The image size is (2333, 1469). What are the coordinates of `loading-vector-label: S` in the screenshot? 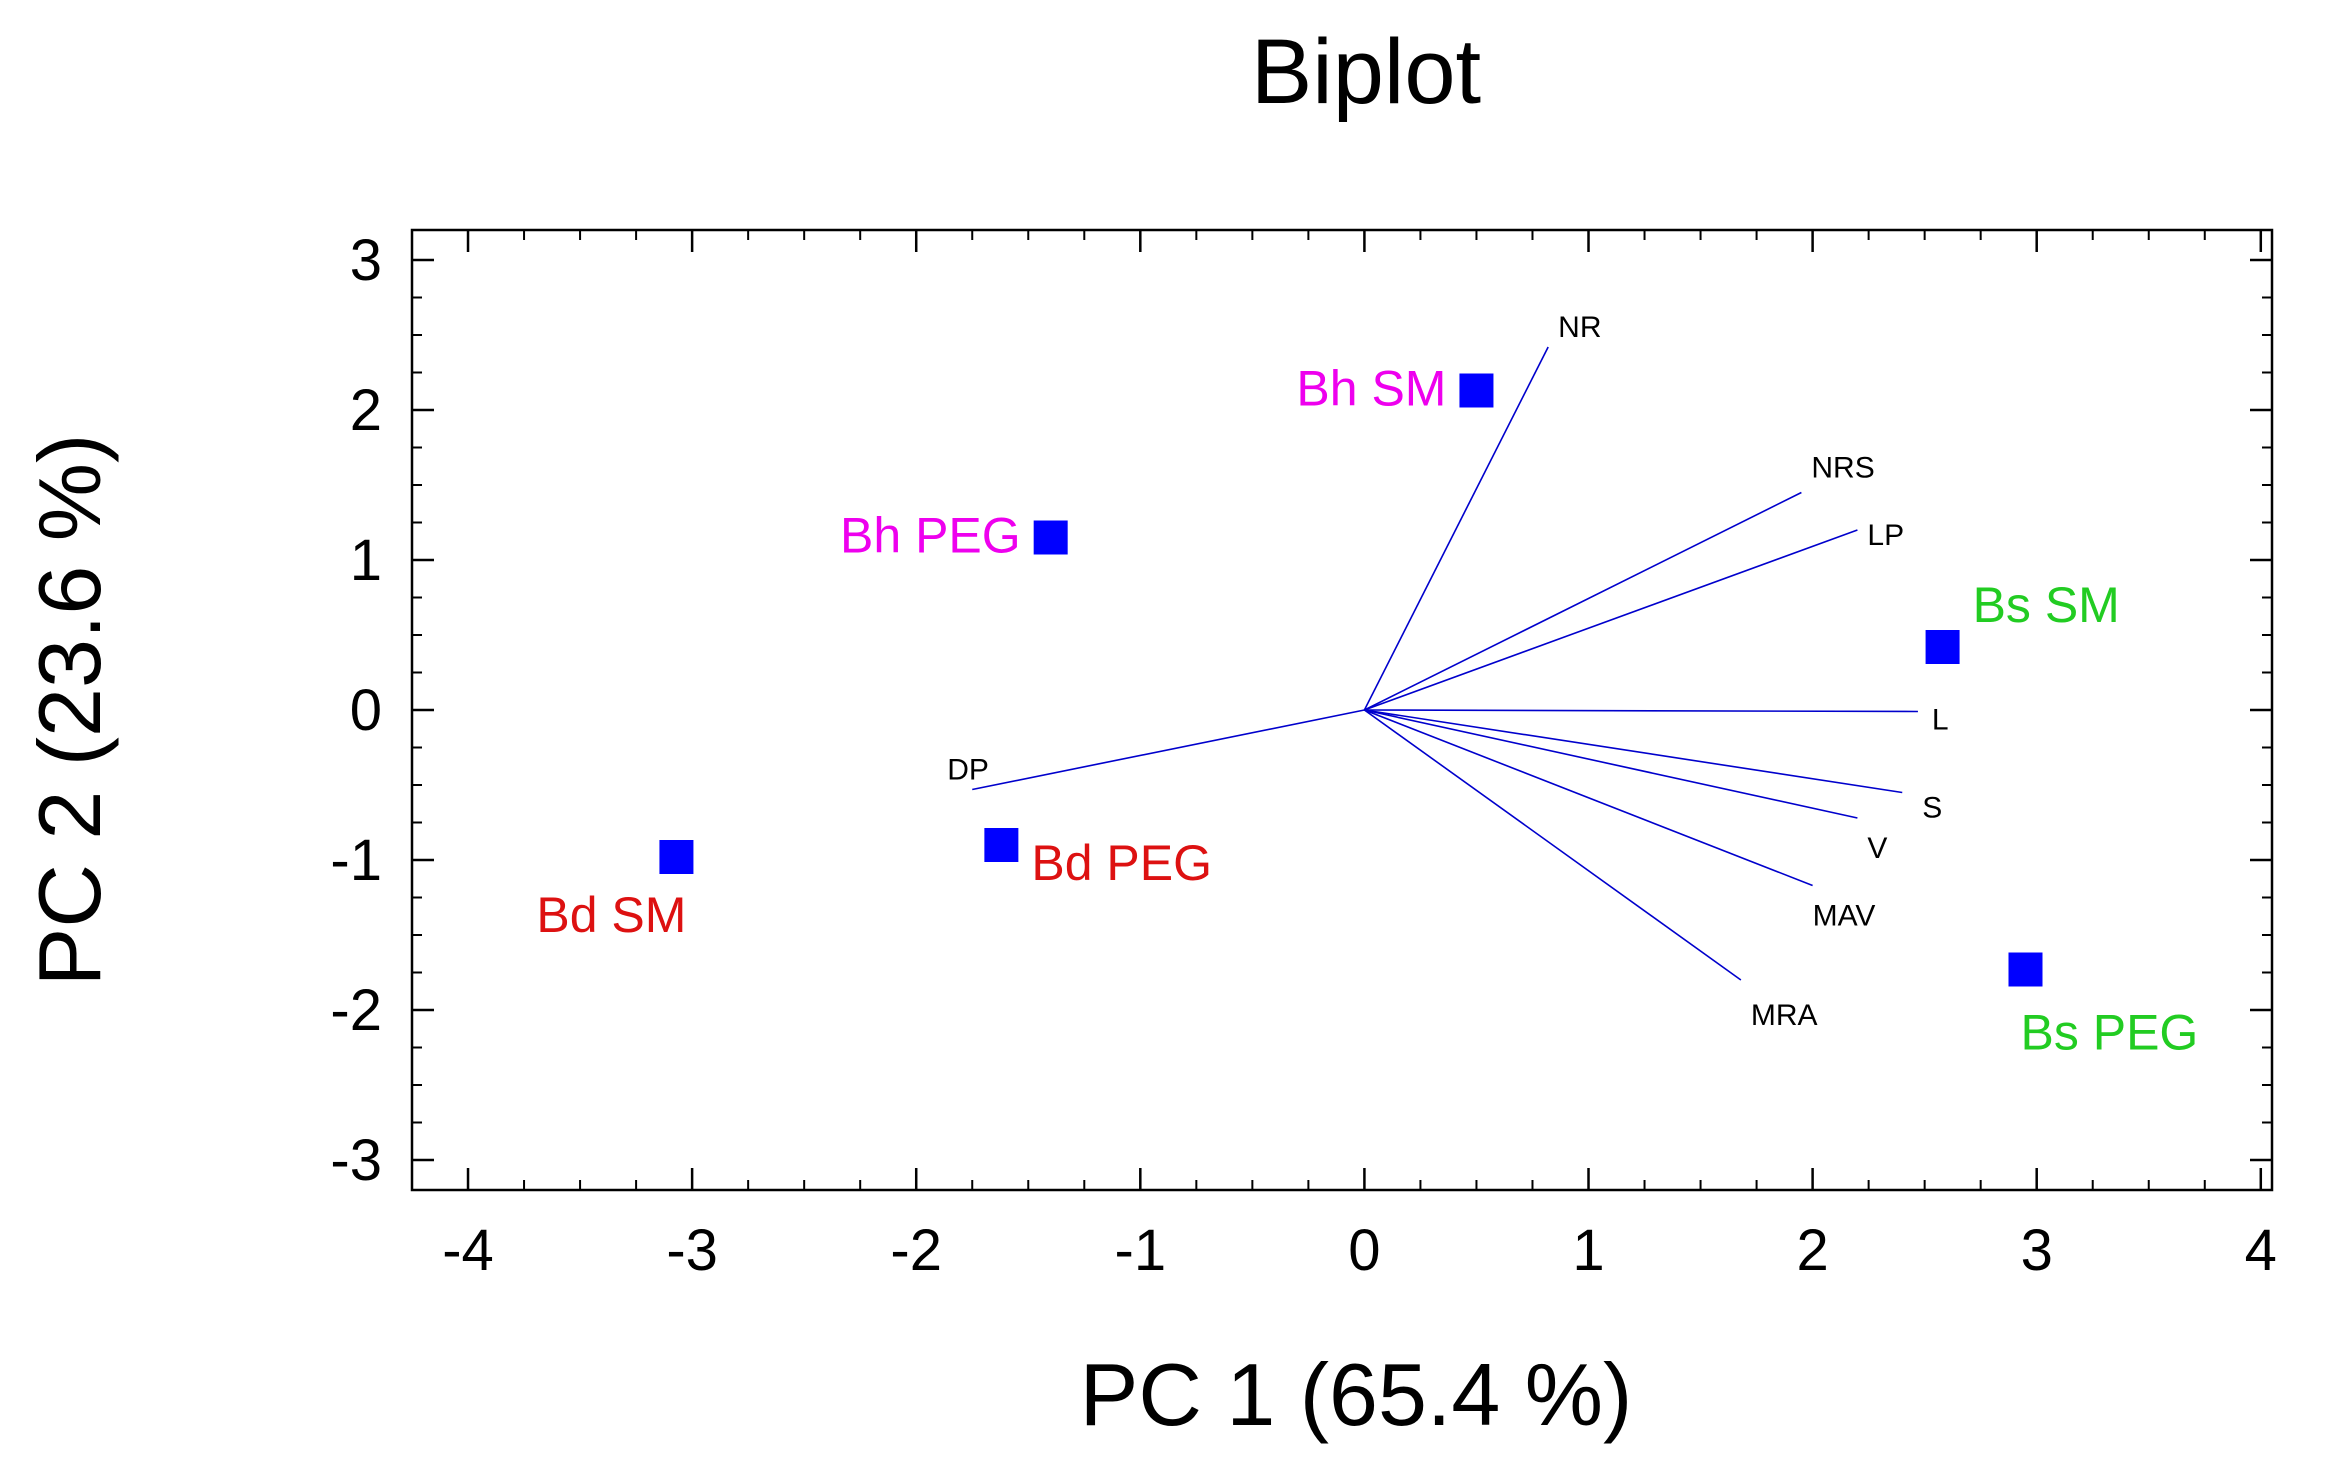 It's located at (1932, 808).